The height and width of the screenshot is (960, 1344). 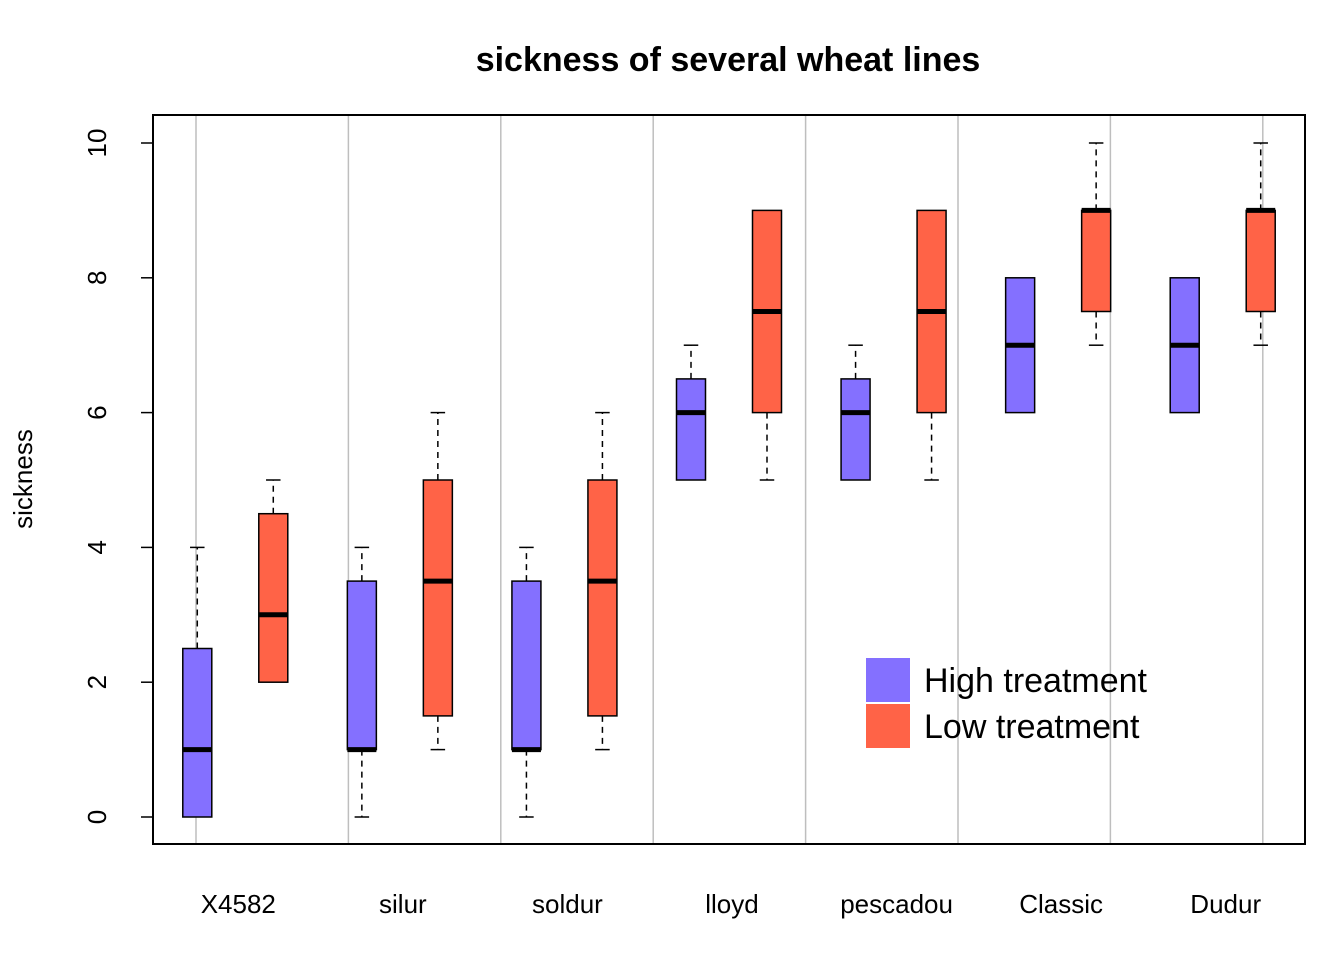 I want to click on box-low-treatment-silur, so click(x=438, y=581).